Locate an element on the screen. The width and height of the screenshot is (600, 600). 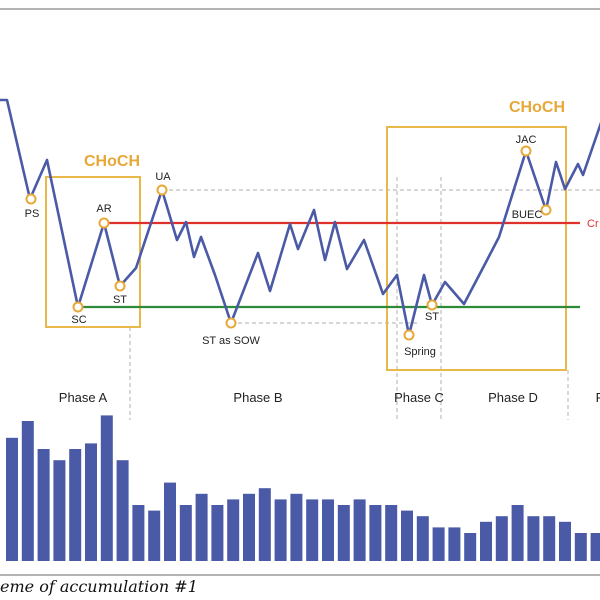
phase-label-2: Phase C is located at coordinates (419, 397).